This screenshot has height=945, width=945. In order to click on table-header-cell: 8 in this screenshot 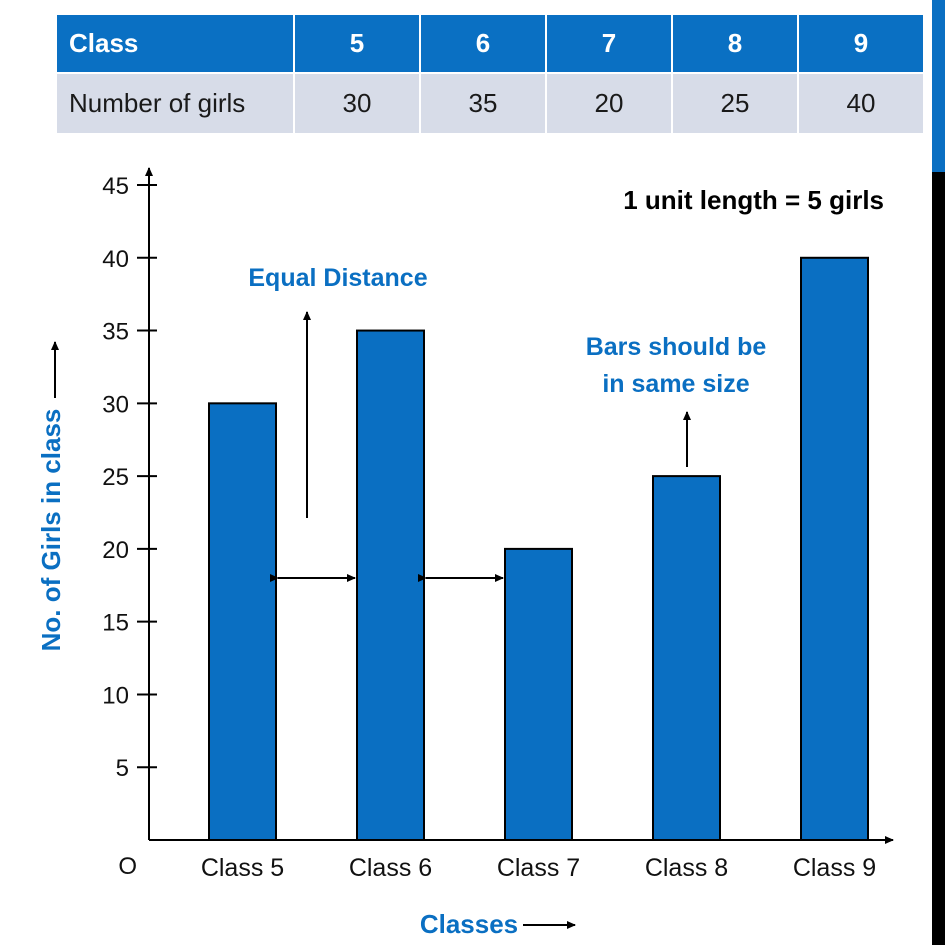, I will do `click(735, 43)`.